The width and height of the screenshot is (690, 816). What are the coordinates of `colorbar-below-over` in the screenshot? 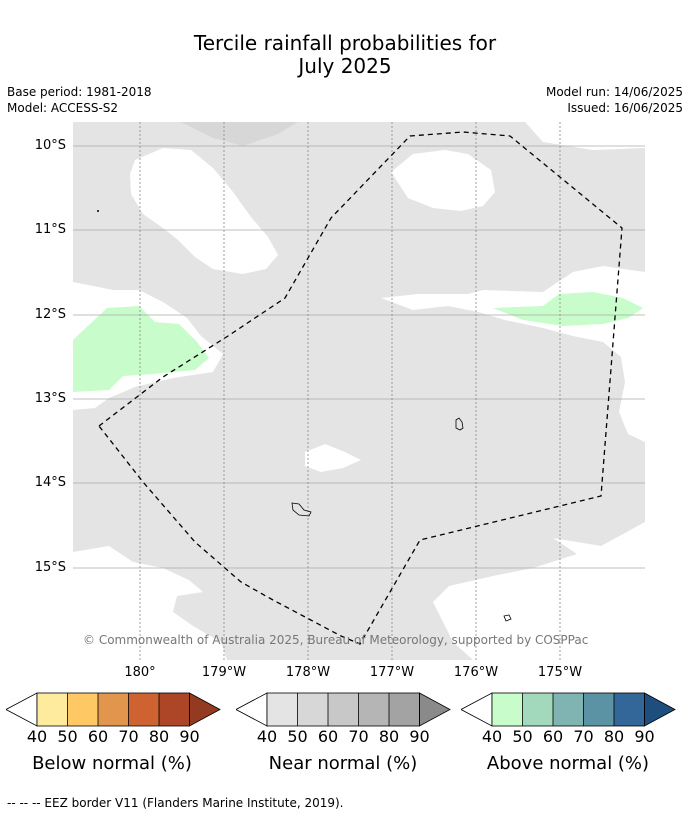 It's located at (205, 709).